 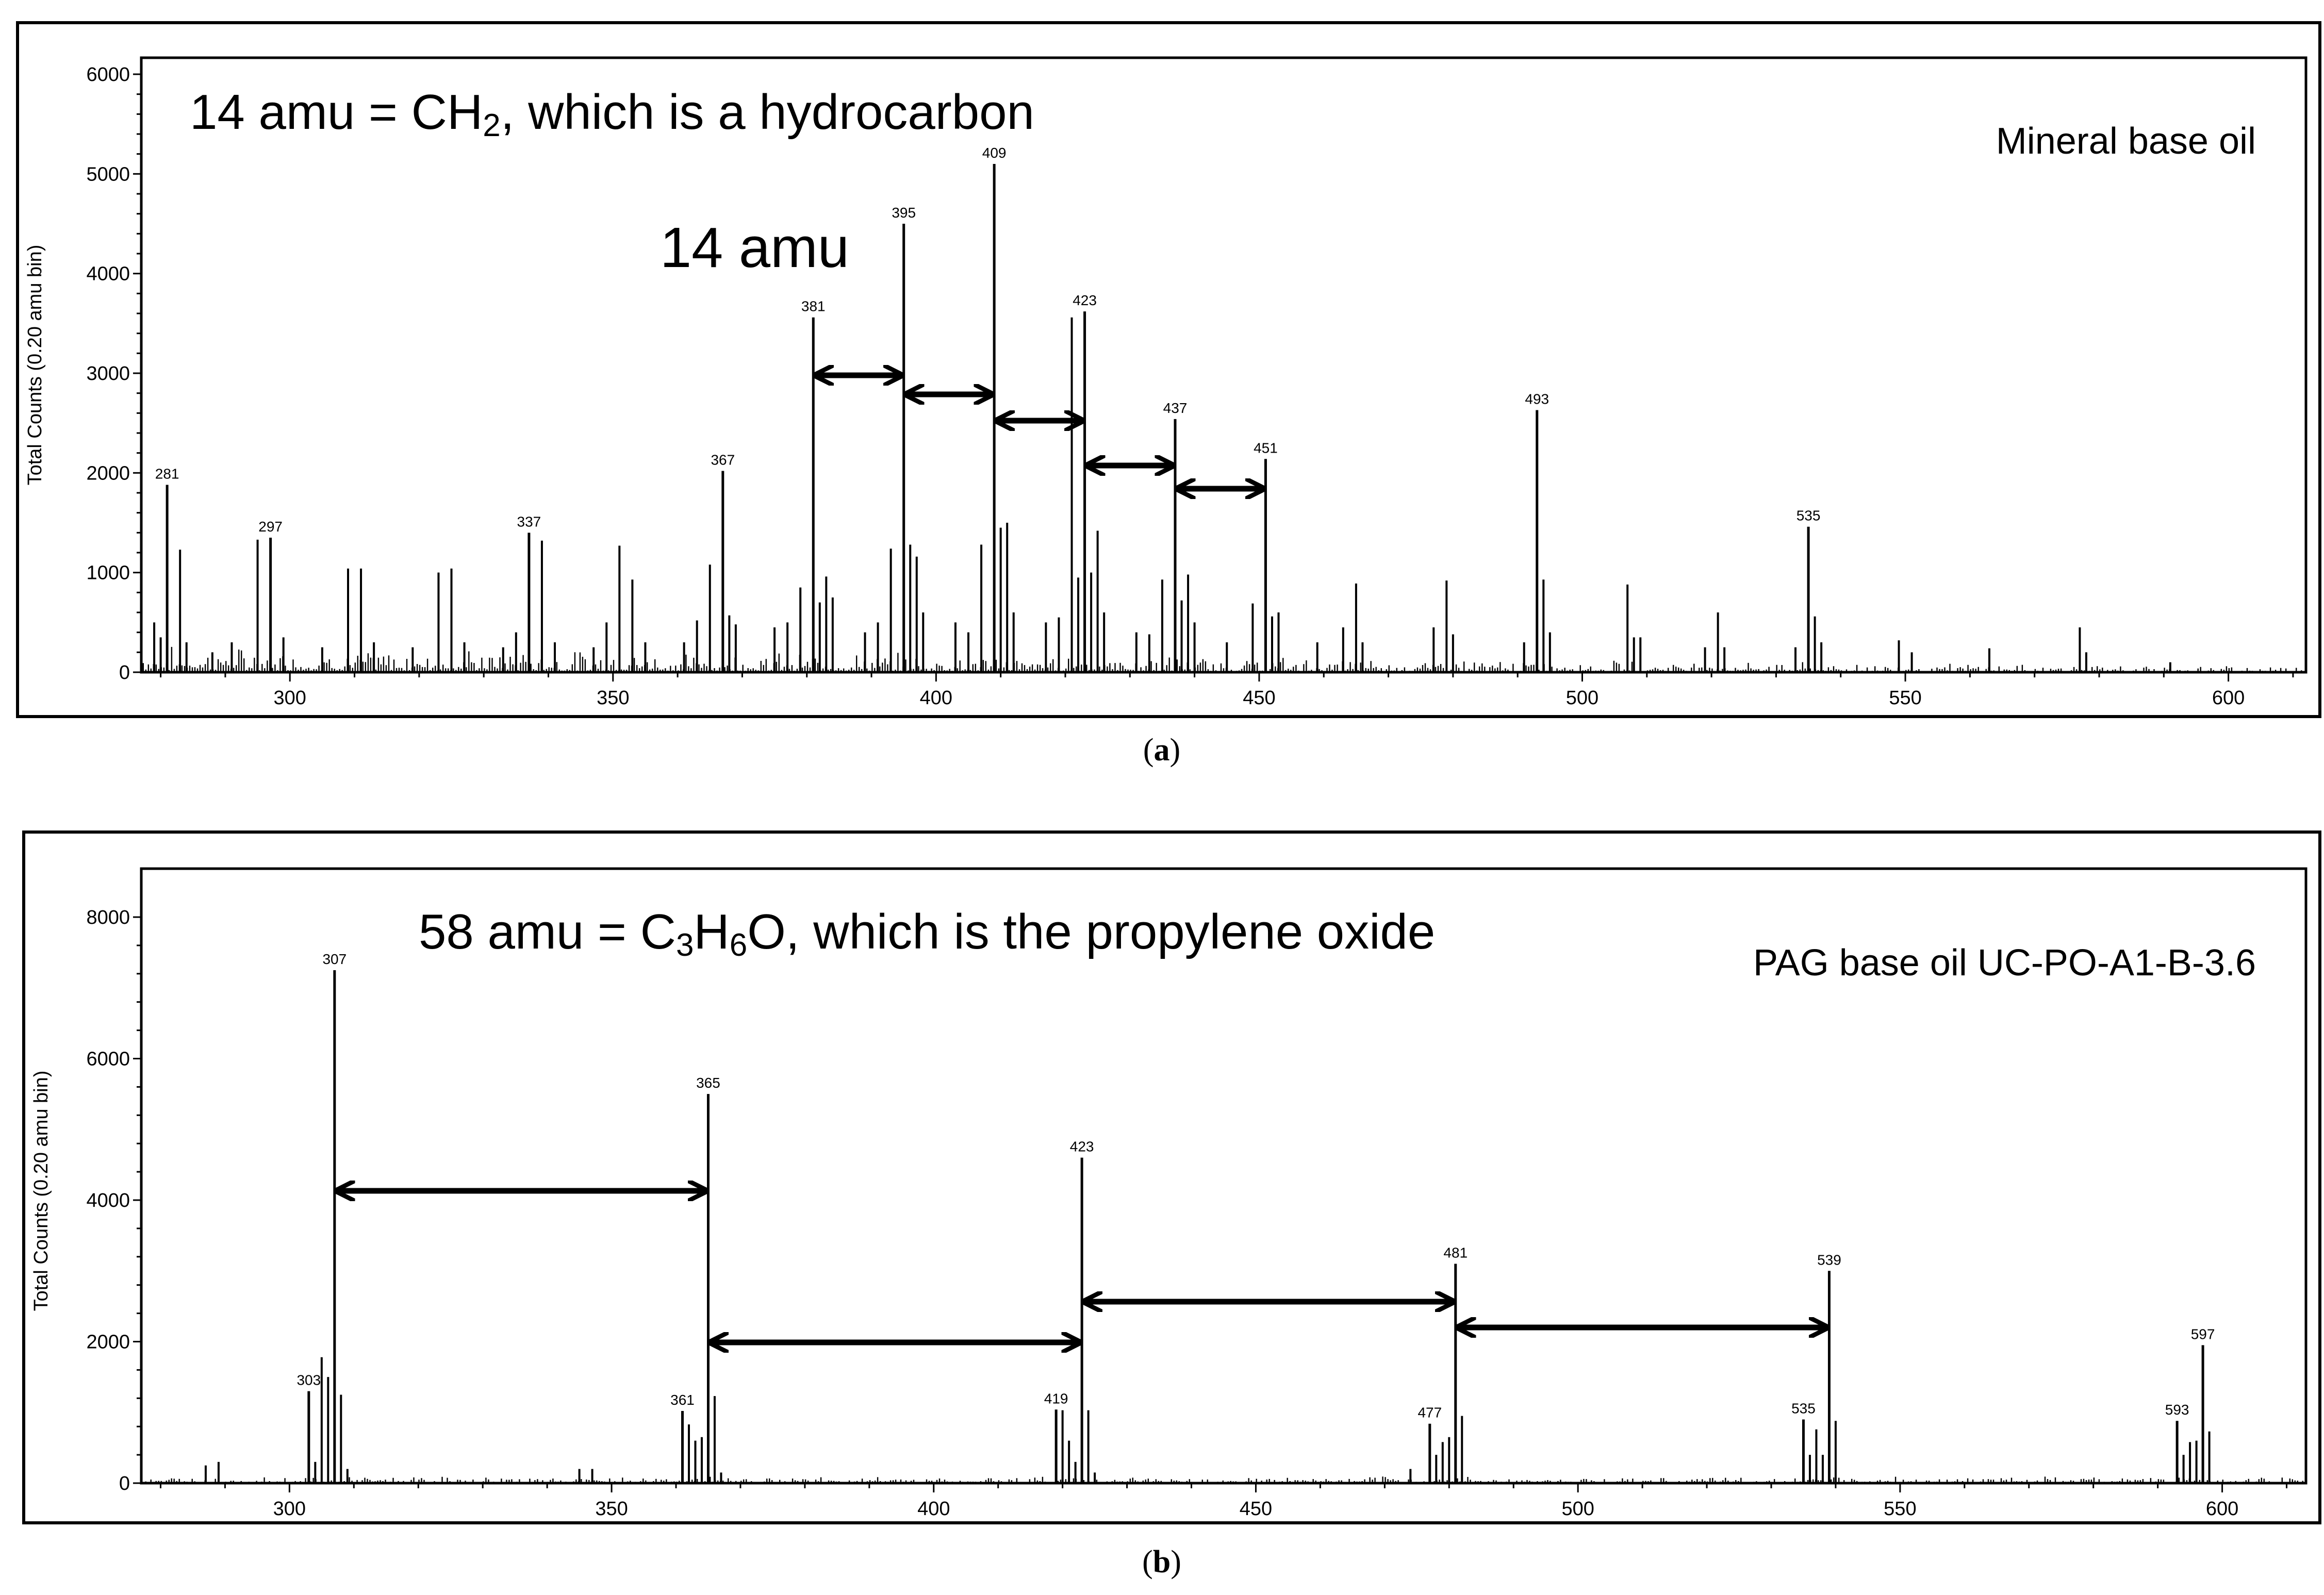 I want to click on peak-label-597: 597, so click(x=2203, y=1334).